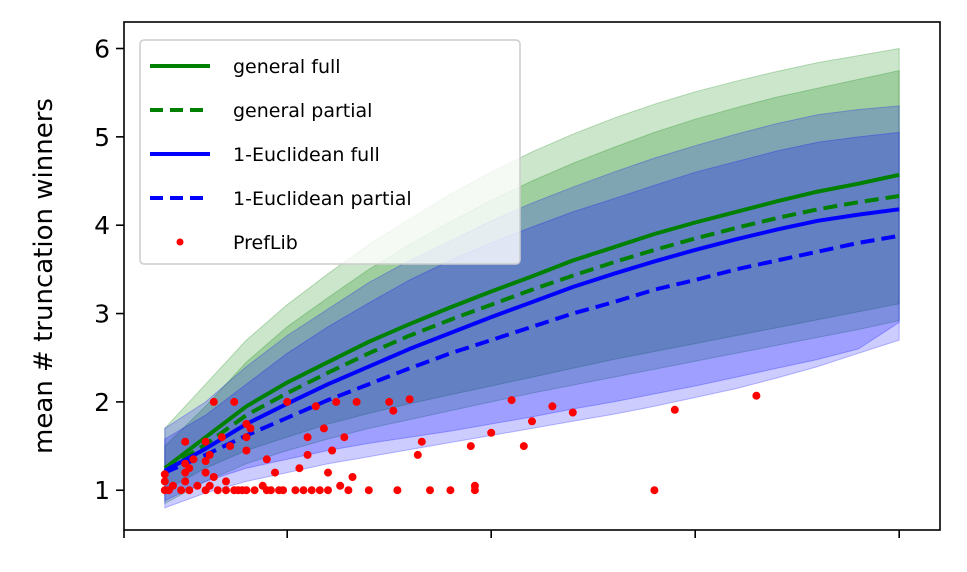  I want to click on y-tick-label: 3, so click(102, 314).